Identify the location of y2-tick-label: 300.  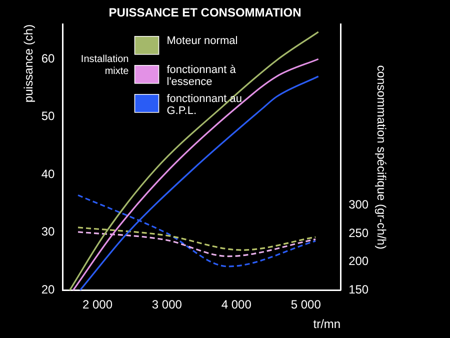
(358, 205).